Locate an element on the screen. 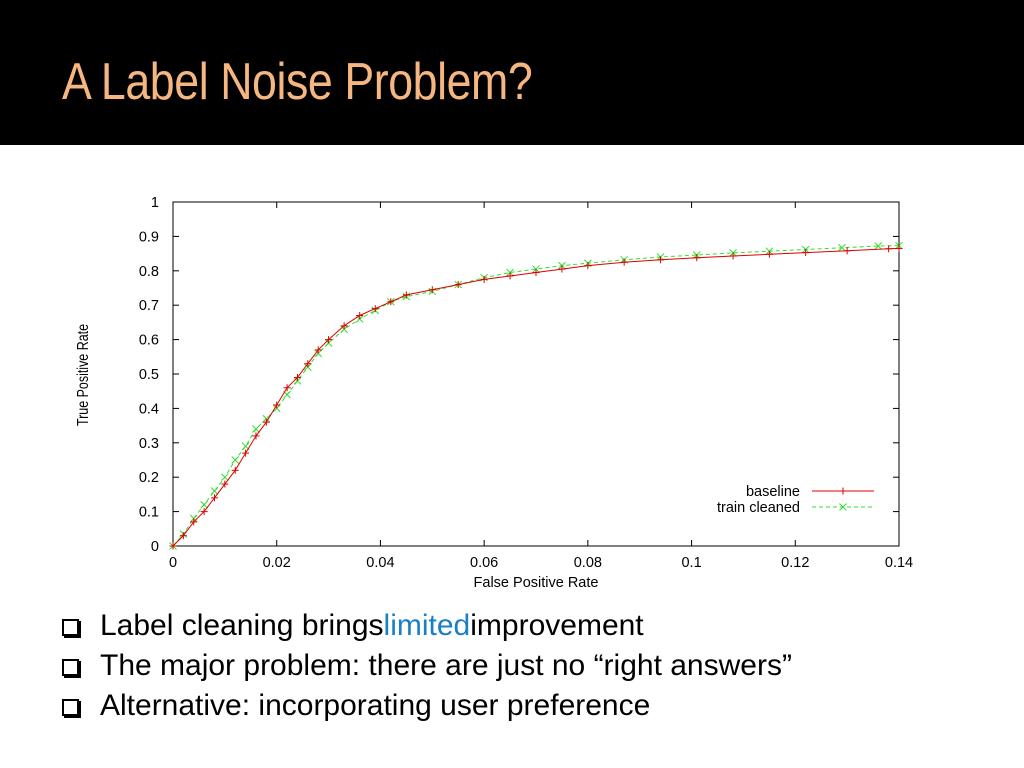 The height and width of the screenshot is (768, 1024). y-tick-label: 0.6 is located at coordinates (149, 341).